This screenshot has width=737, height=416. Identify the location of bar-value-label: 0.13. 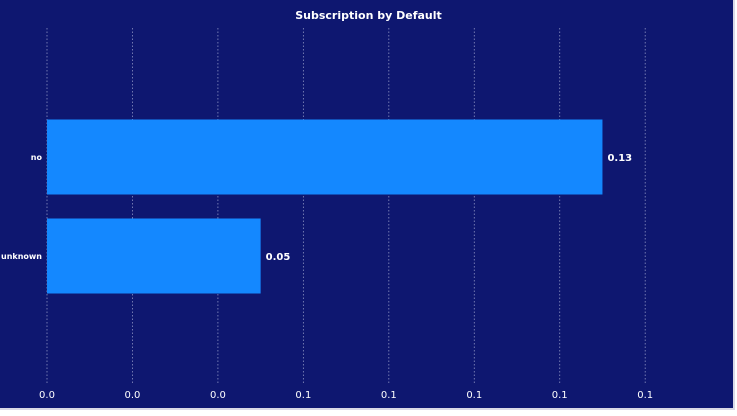
(619, 158).